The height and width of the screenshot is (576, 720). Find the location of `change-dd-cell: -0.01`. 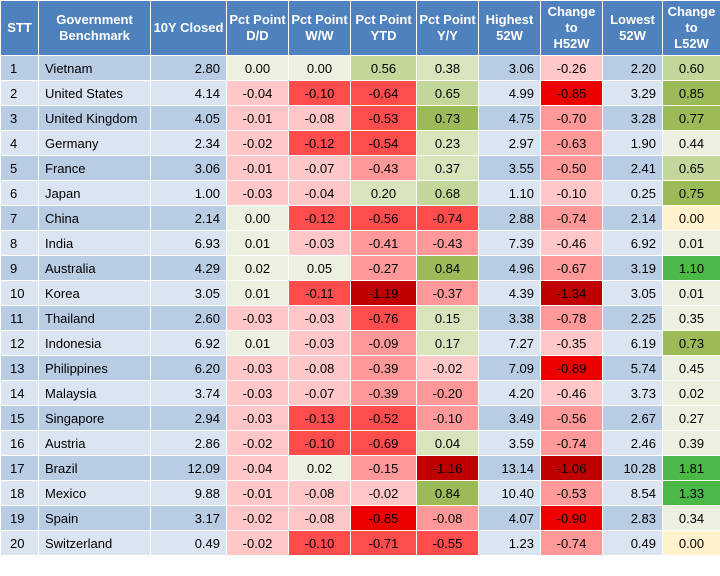

change-dd-cell: -0.01 is located at coordinates (257, 168).